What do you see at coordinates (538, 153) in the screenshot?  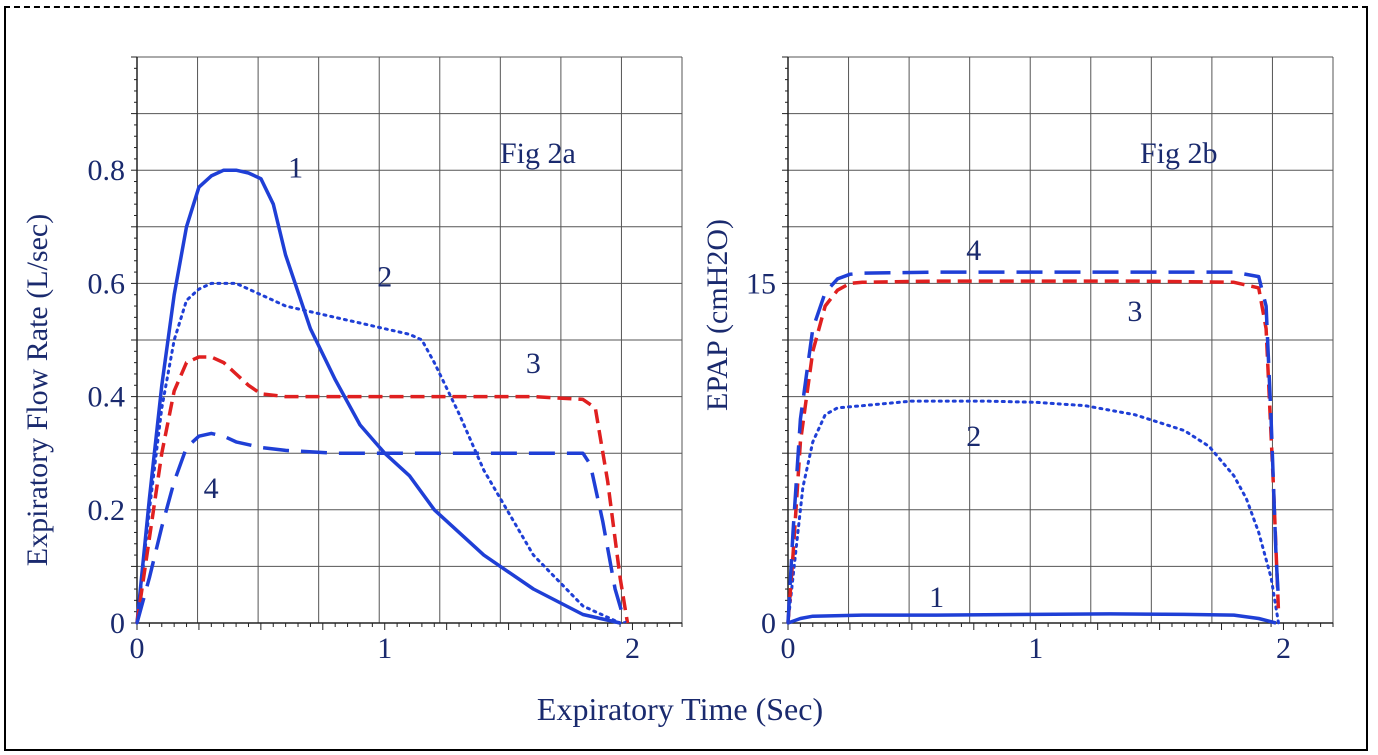 I see `title-fig-2a: Fig 2a` at bounding box center [538, 153].